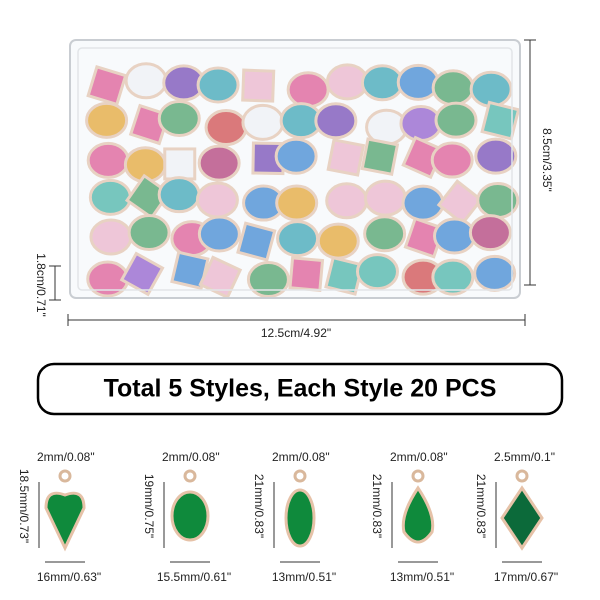 The width and height of the screenshot is (600, 600). I want to click on width-label: 16mm/0.63", so click(69, 577).